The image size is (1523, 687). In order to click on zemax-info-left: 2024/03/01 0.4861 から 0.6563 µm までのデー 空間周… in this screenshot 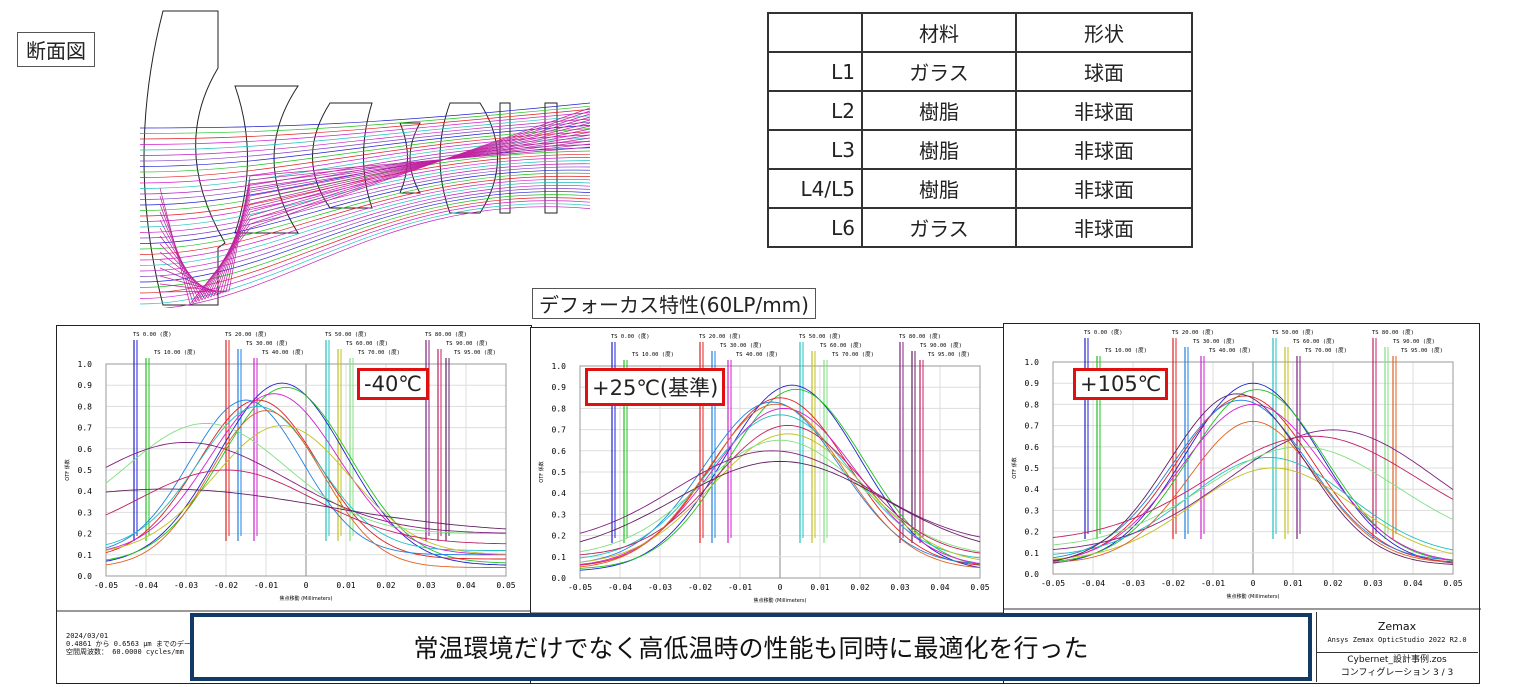, I will do `click(128, 644)`.